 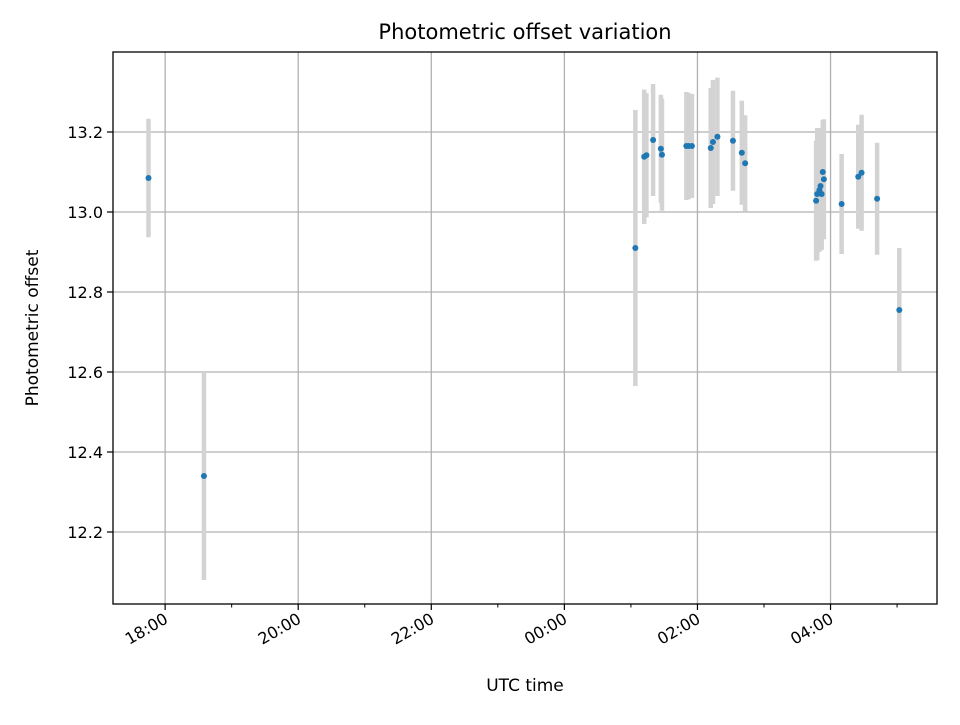 I want to click on y-tick-label: 13.2, so click(x=85, y=132).